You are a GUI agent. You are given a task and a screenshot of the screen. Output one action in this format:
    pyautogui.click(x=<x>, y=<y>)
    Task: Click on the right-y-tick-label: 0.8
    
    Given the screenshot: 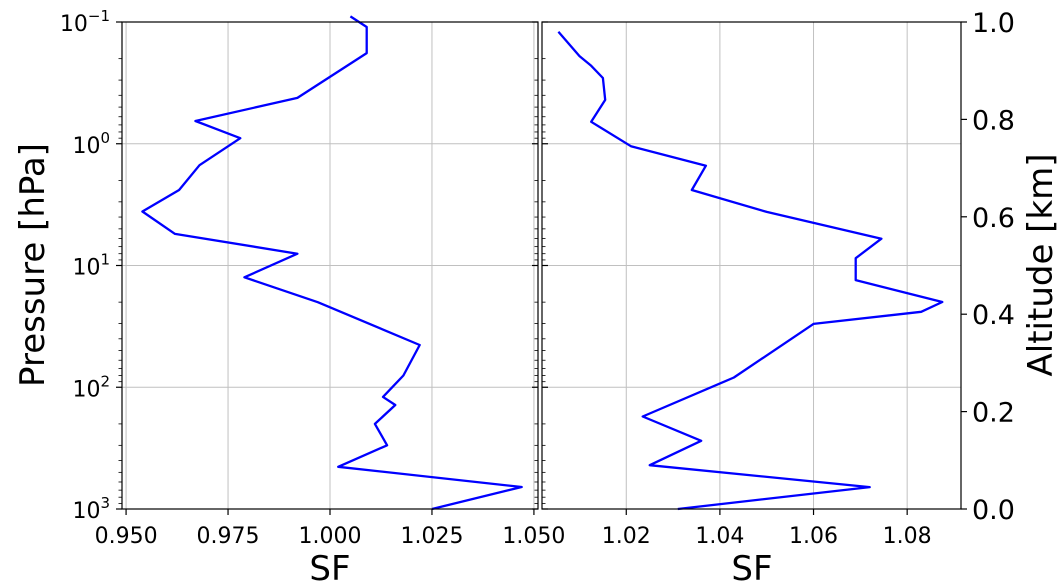 What is the action you would take?
    pyautogui.click(x=993, y=120)
    